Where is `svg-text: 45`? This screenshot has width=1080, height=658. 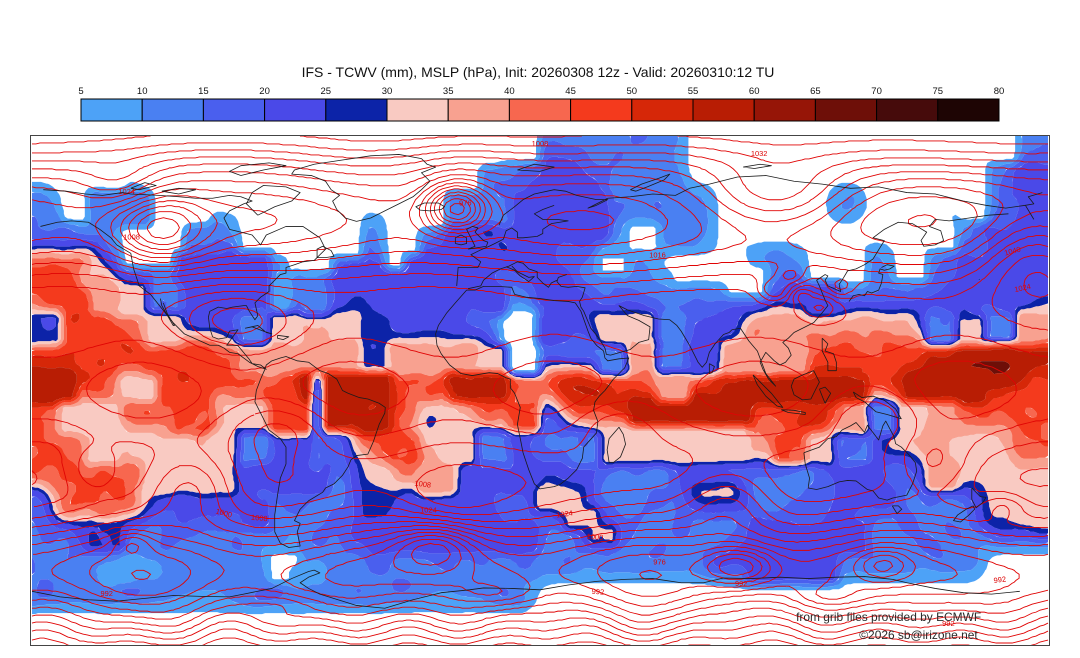
svg-text: 45 is located at coordinates (570, 91).